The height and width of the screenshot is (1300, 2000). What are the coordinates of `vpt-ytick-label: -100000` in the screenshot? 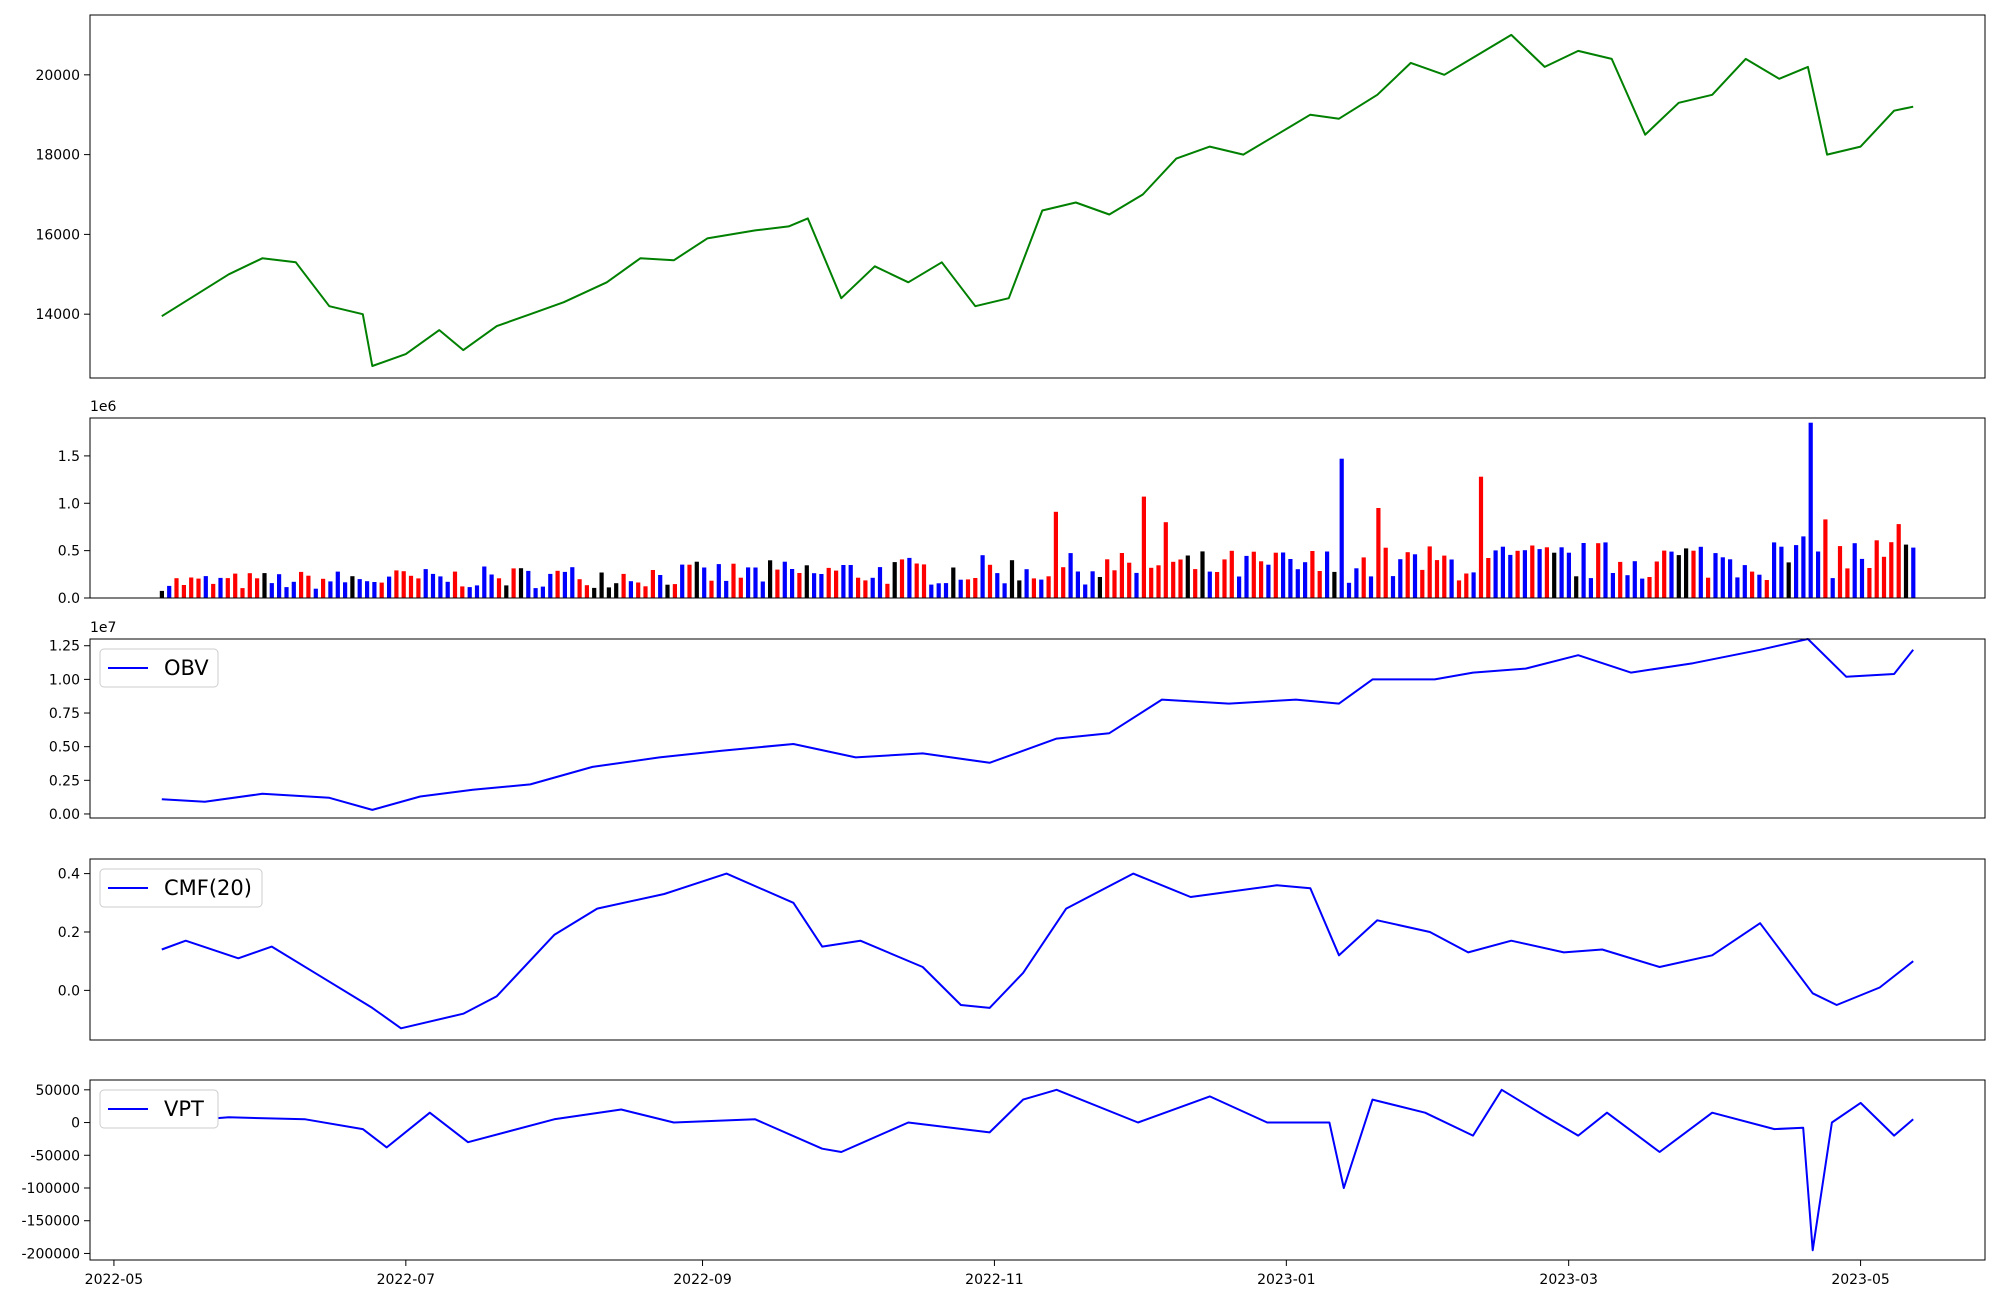 It's located at (51, 1189).